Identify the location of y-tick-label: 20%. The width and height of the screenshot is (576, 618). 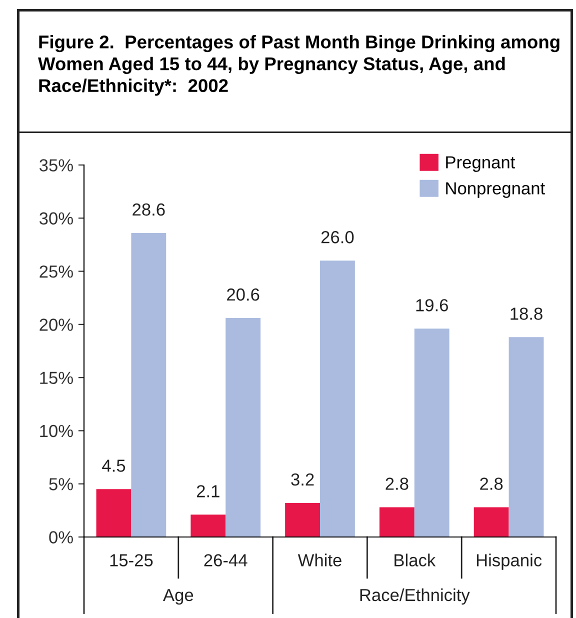
(56, 324).